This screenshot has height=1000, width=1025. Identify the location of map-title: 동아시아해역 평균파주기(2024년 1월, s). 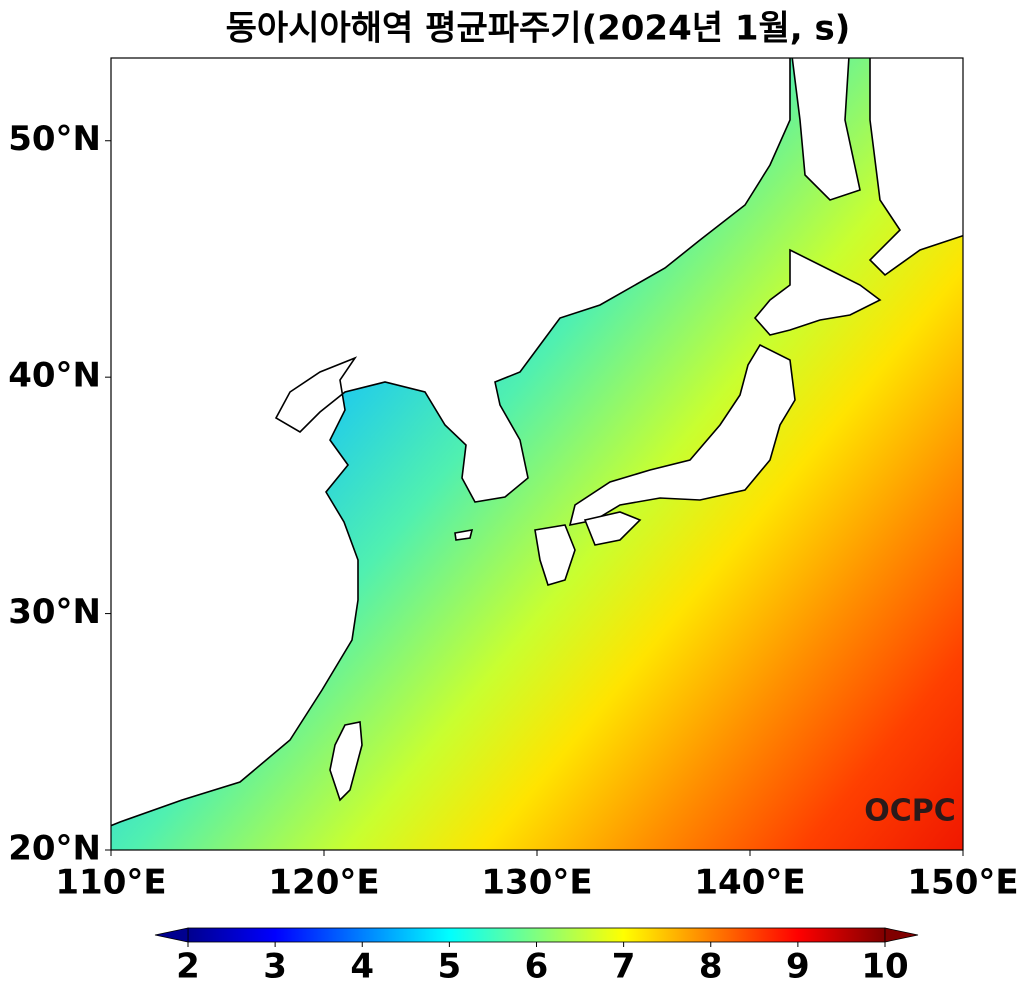
(538, 29).